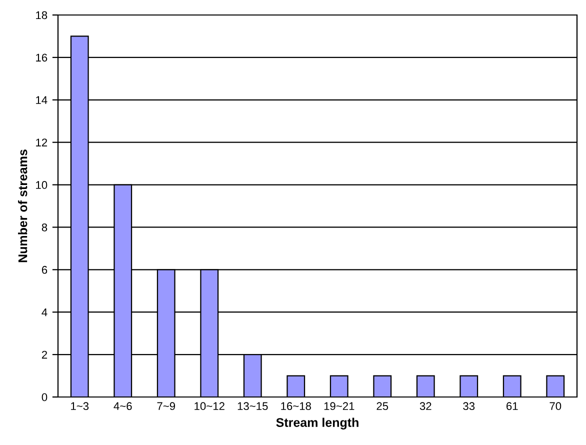  What do you see at coordinates (45, 312) in the screenshot?
I see `y-tick-label: 4` at bounding box center [45, 312].